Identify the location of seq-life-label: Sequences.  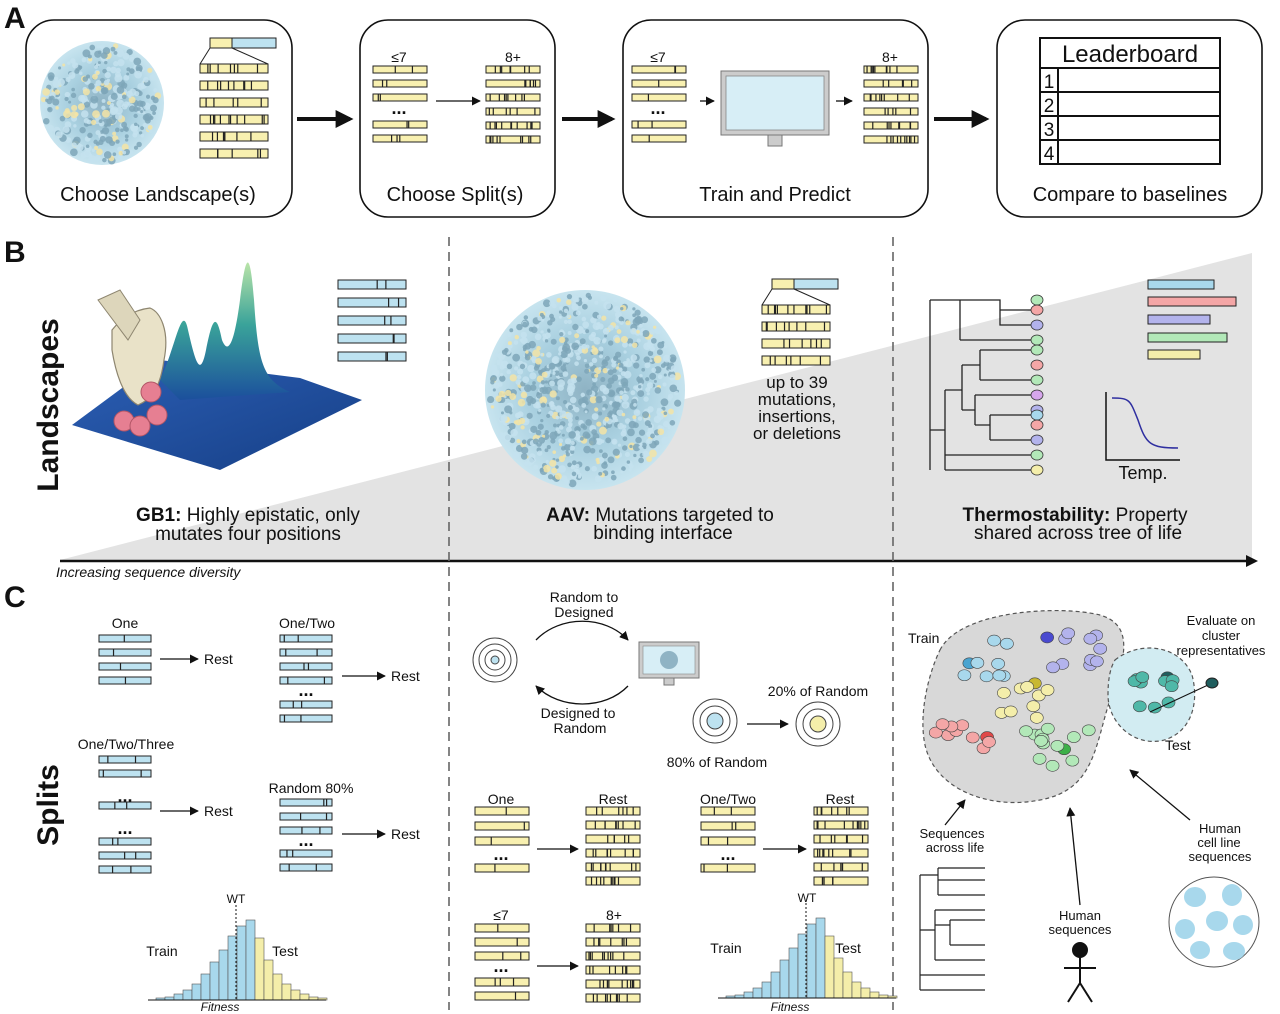
(952, 833).